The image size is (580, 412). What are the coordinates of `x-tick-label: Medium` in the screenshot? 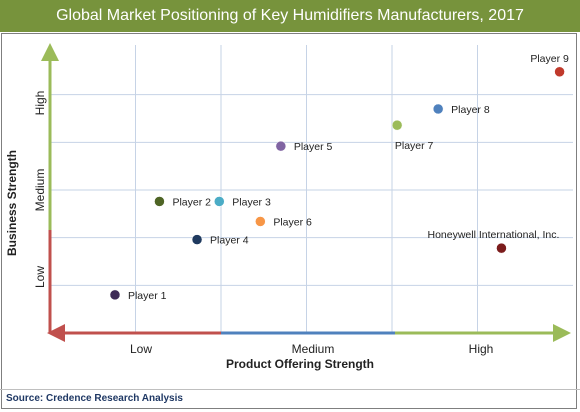 It's located at (313, 349).